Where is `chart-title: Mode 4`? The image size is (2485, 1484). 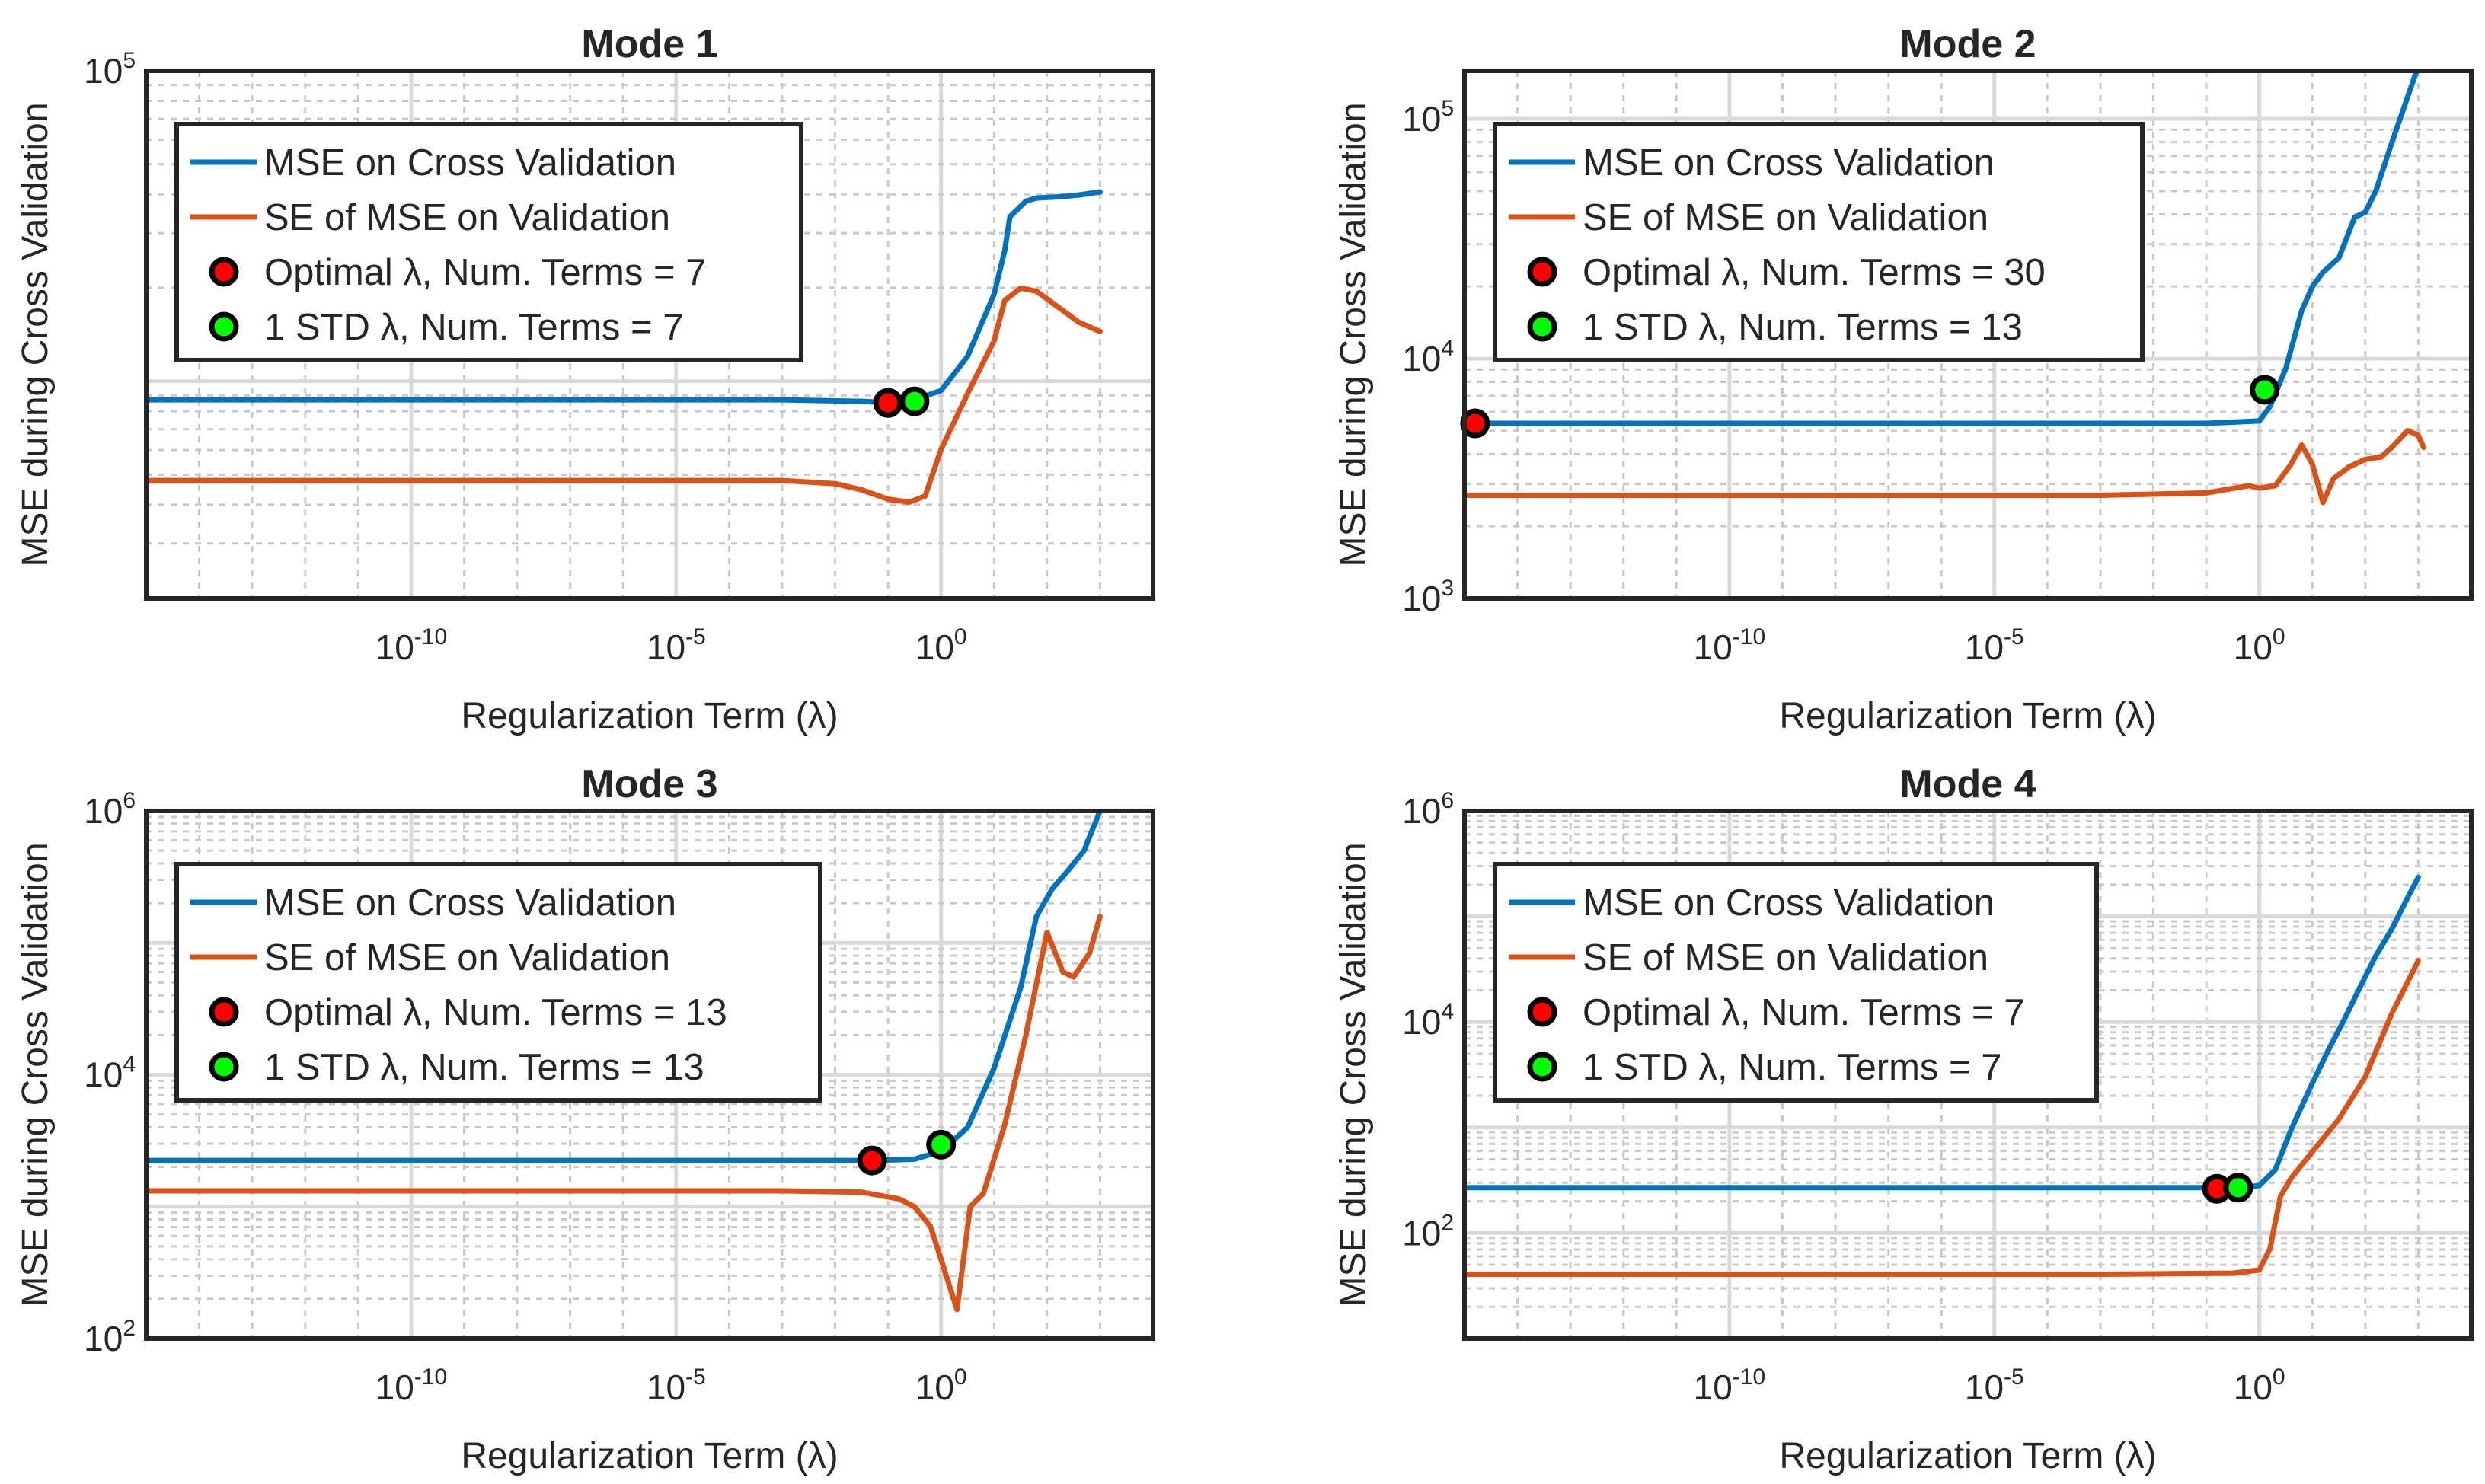
chart-title: Mode 4 is located at coordinates (1967, 784).